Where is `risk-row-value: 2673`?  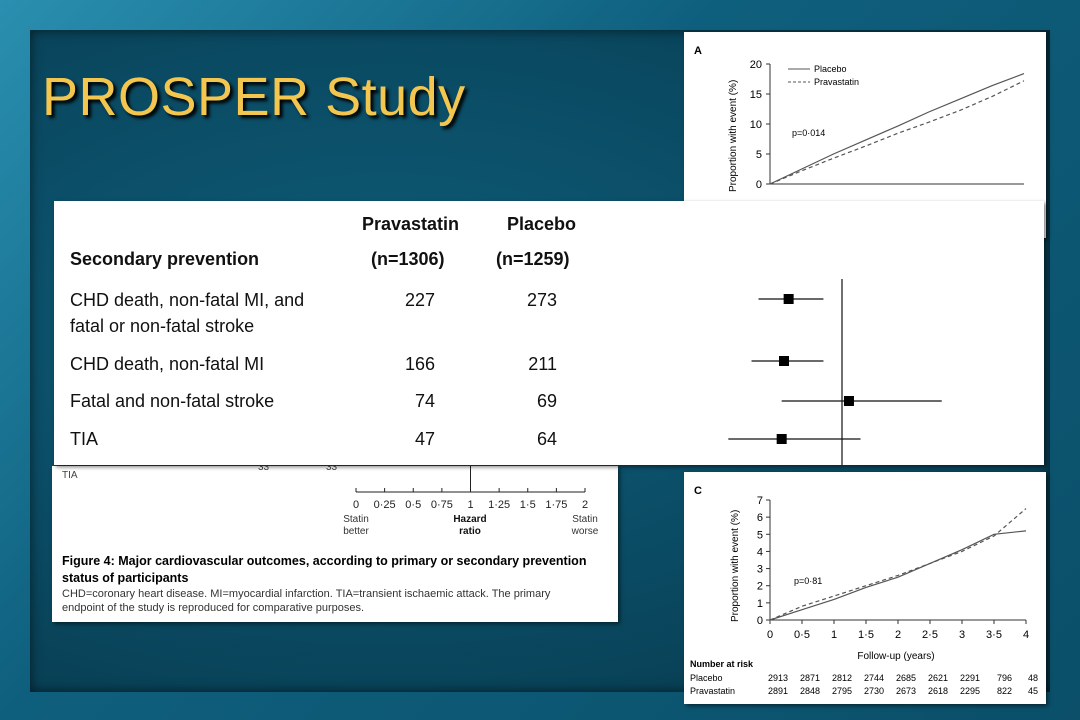
risk-row-value: 2673 is located at coordinates (906, 691).